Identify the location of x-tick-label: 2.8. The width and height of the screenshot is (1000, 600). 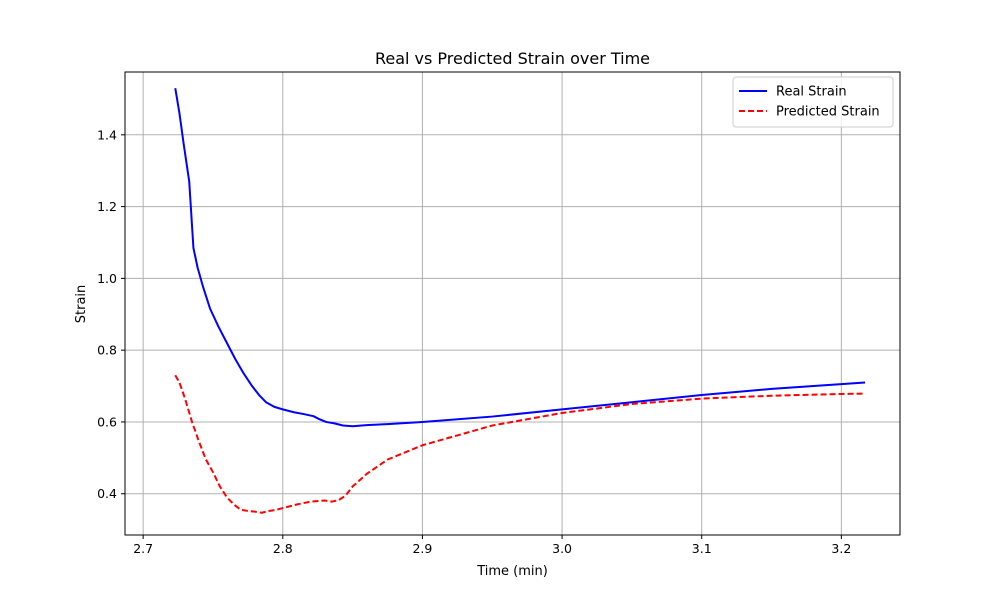
(283, 548).